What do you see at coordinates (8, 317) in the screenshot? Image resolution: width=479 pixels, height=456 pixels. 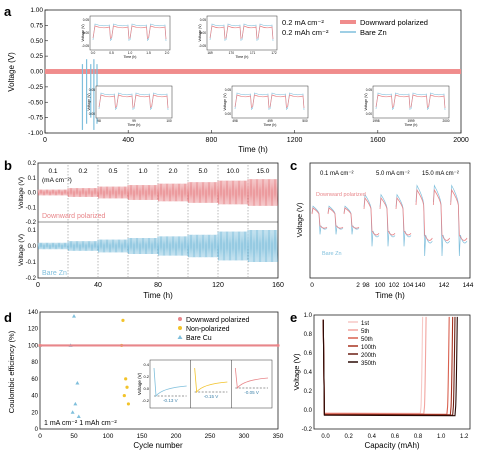 I see `panel-label-d: d` at bounding box center [8, 317].